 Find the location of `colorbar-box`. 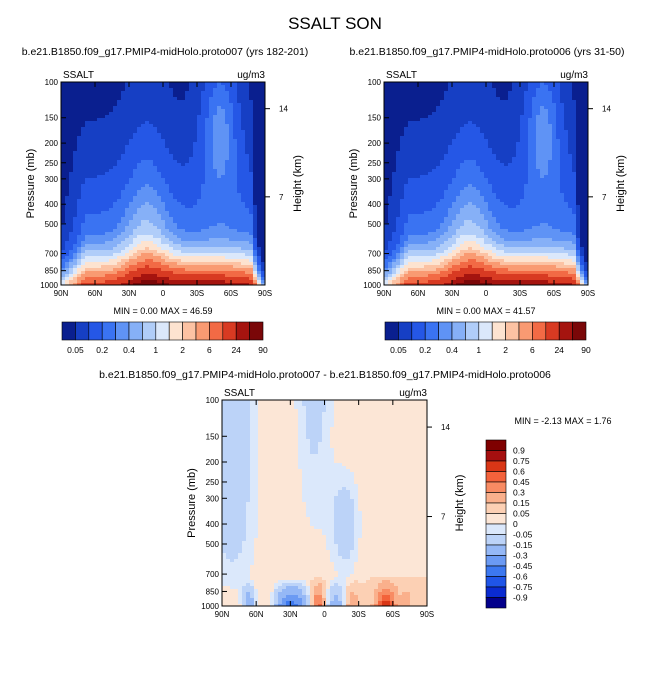

colorbar-box is located at coordinates (122, 331).